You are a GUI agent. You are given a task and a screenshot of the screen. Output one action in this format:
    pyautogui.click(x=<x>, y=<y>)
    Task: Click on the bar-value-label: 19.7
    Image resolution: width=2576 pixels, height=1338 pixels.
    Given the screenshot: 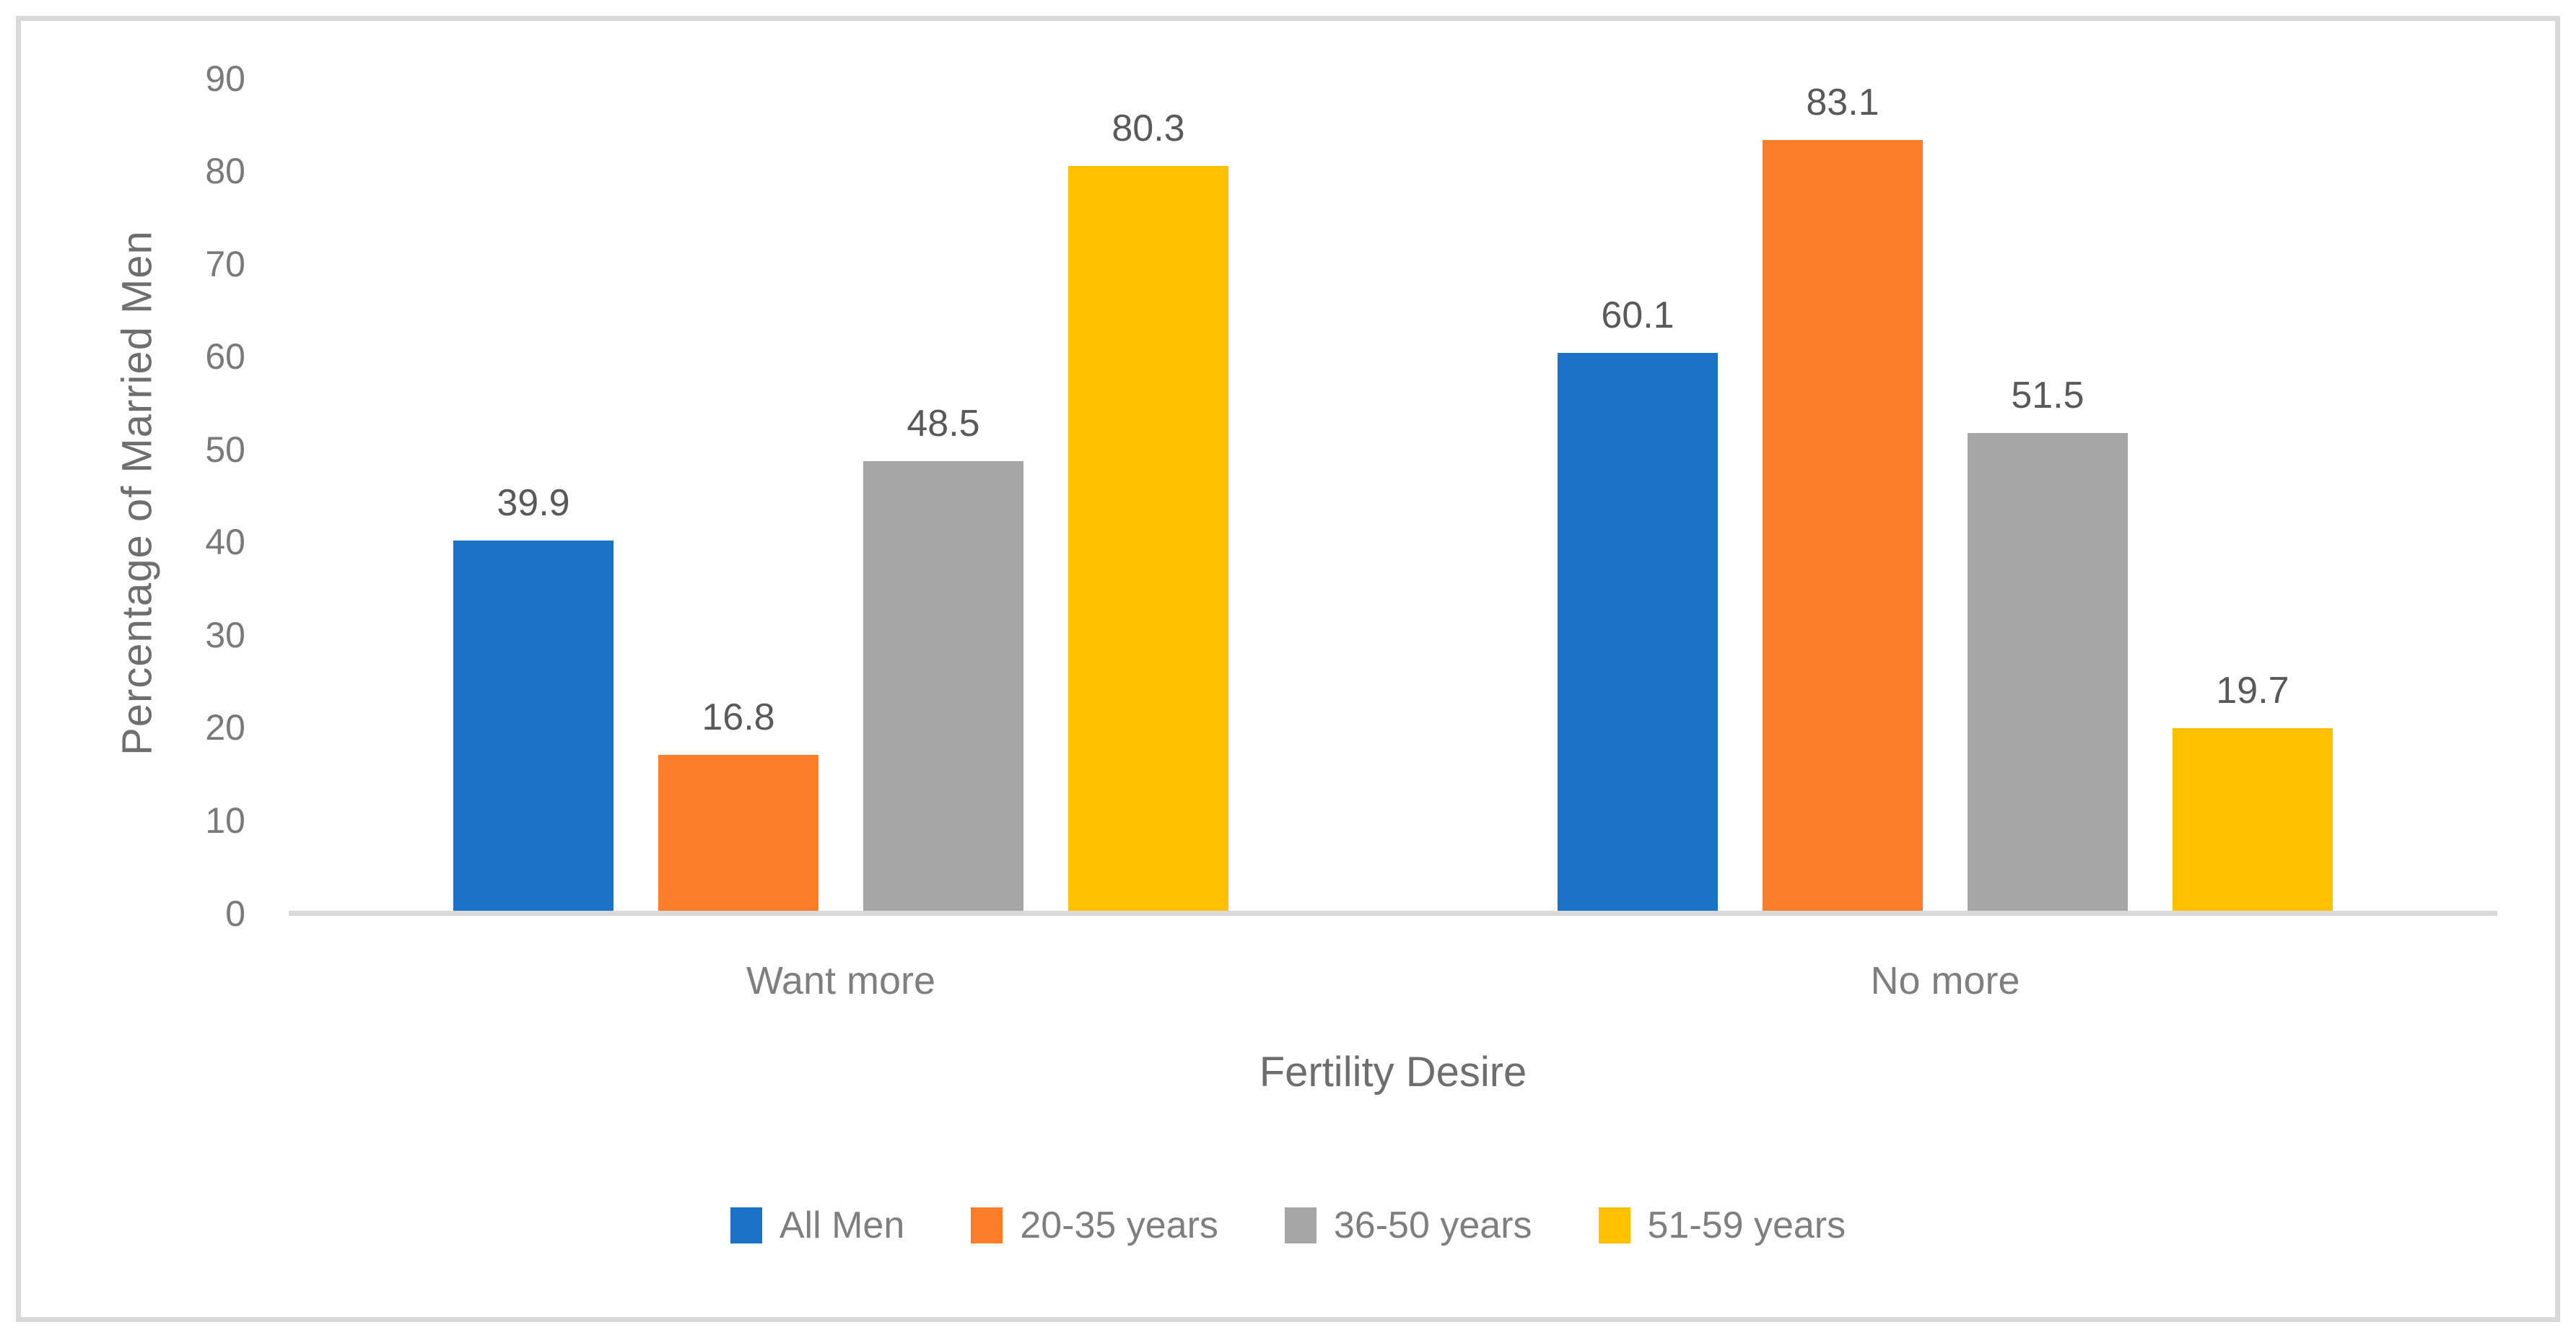 What is the action you would take?
    pyautogui.click(x=2252, y=690)
    